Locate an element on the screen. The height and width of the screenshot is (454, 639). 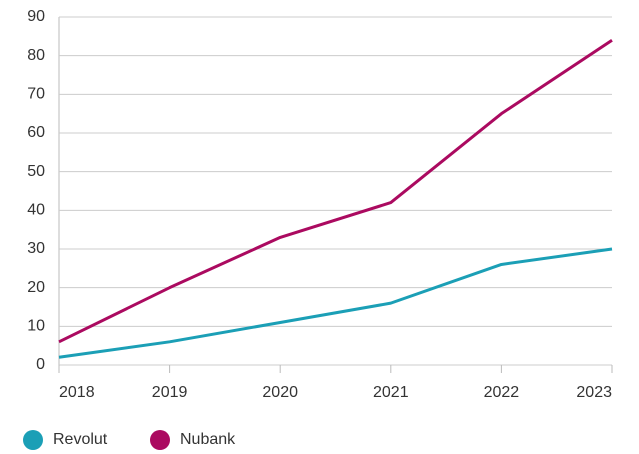
x-tick-label: 2021 is located at coordinates (391, 392).